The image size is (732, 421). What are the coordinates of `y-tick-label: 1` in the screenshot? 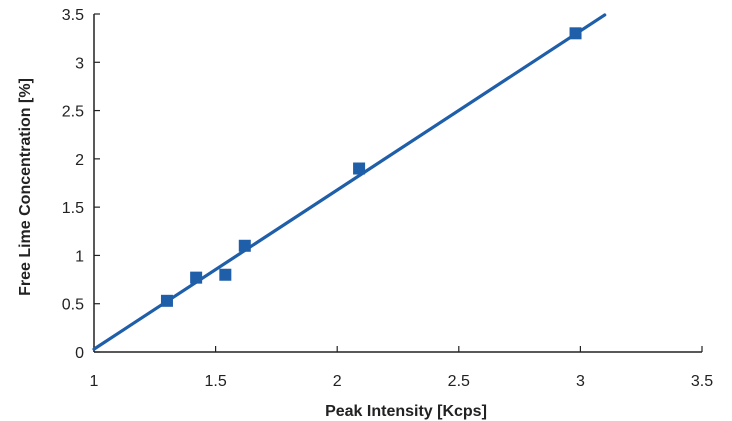 It's located at (79, 256).